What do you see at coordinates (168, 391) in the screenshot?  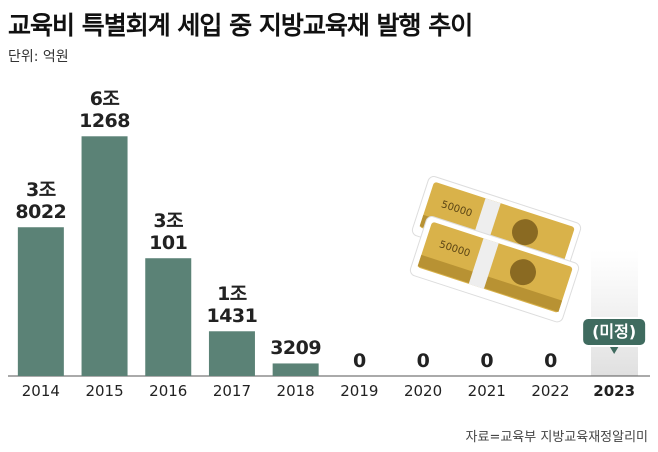 I see `x-tick-label: 2016` at bounding box center [168, 391].